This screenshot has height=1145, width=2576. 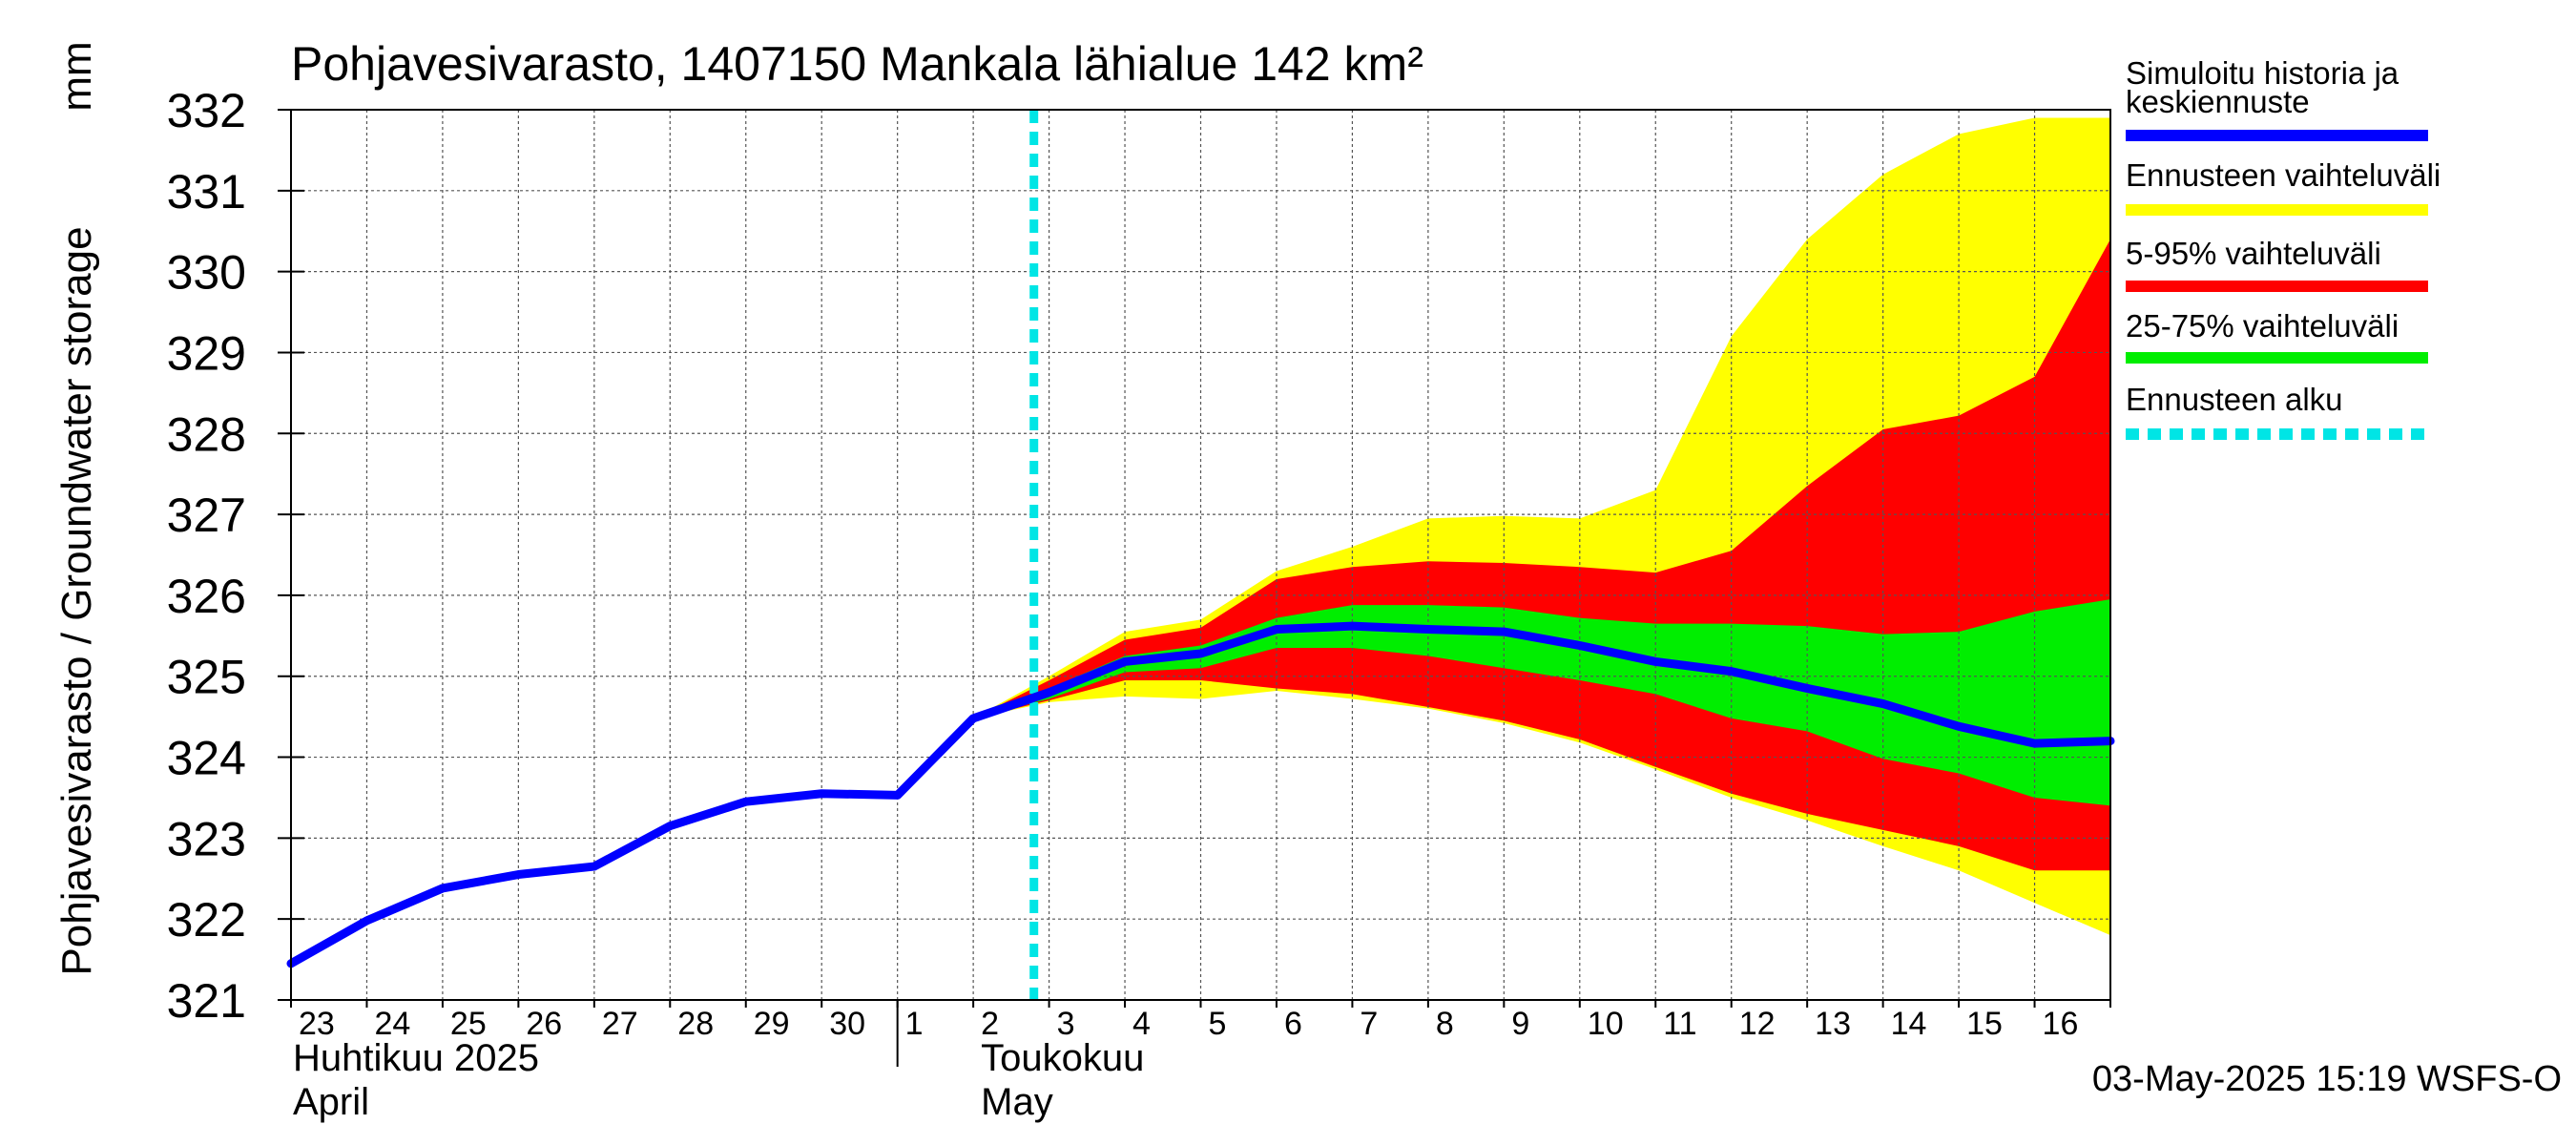 What do you see at coordinates (1141, 1024) in the screenshot?
I see `x-tick-label-11: 4` at bounding box center [1141, 1024].